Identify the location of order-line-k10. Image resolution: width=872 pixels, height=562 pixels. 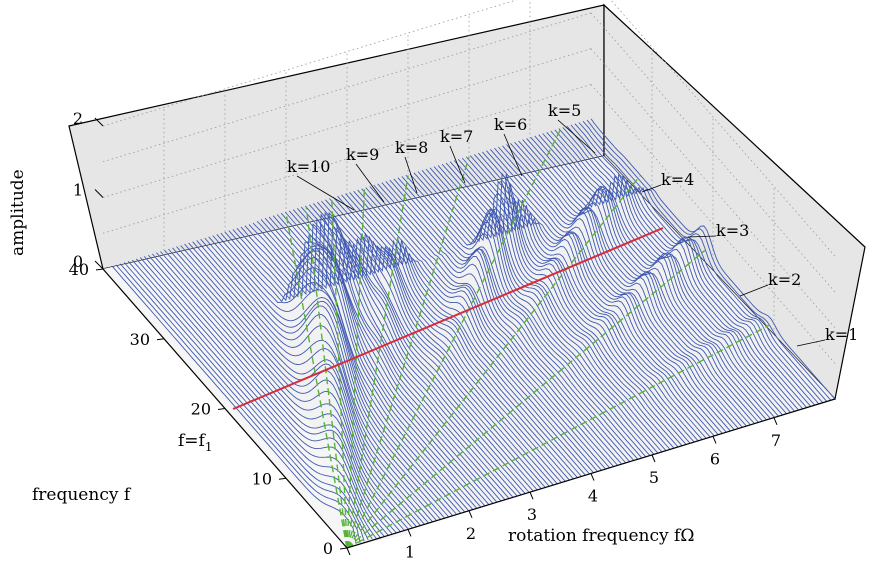
(316, 381).